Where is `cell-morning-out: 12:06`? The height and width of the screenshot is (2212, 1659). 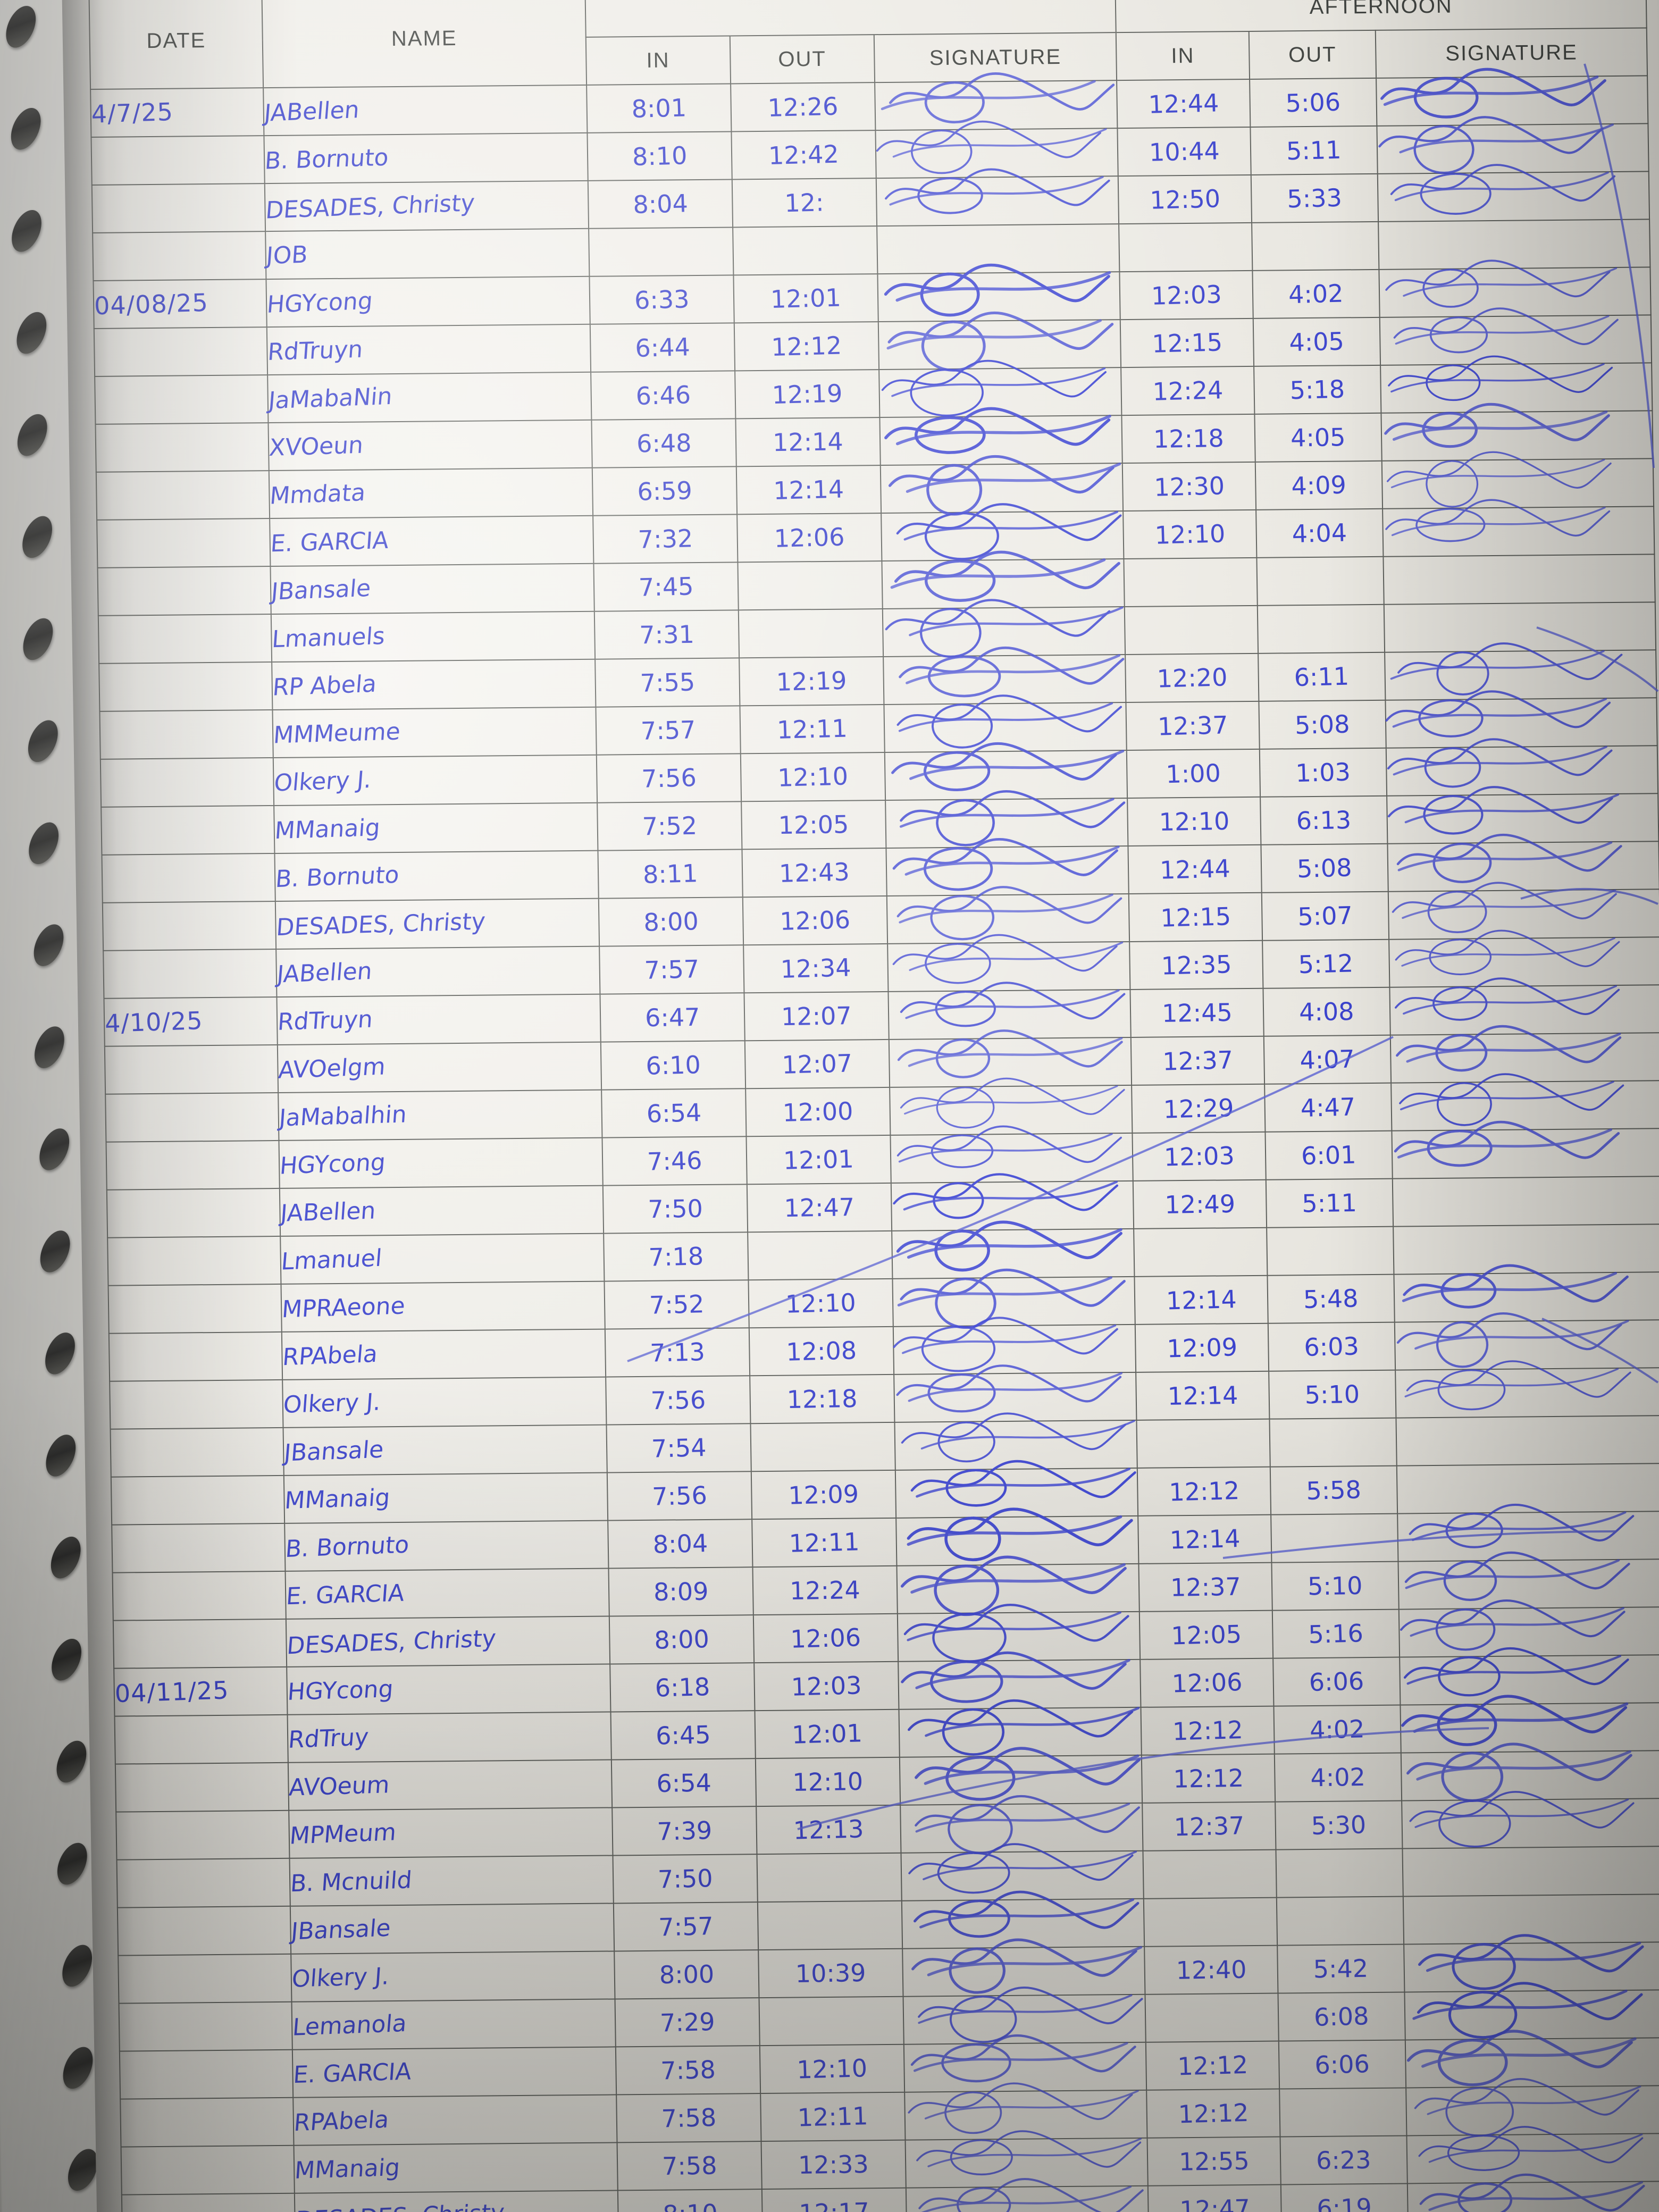 cell-morning-out: 12:06 is located at coordinates (814, 920).